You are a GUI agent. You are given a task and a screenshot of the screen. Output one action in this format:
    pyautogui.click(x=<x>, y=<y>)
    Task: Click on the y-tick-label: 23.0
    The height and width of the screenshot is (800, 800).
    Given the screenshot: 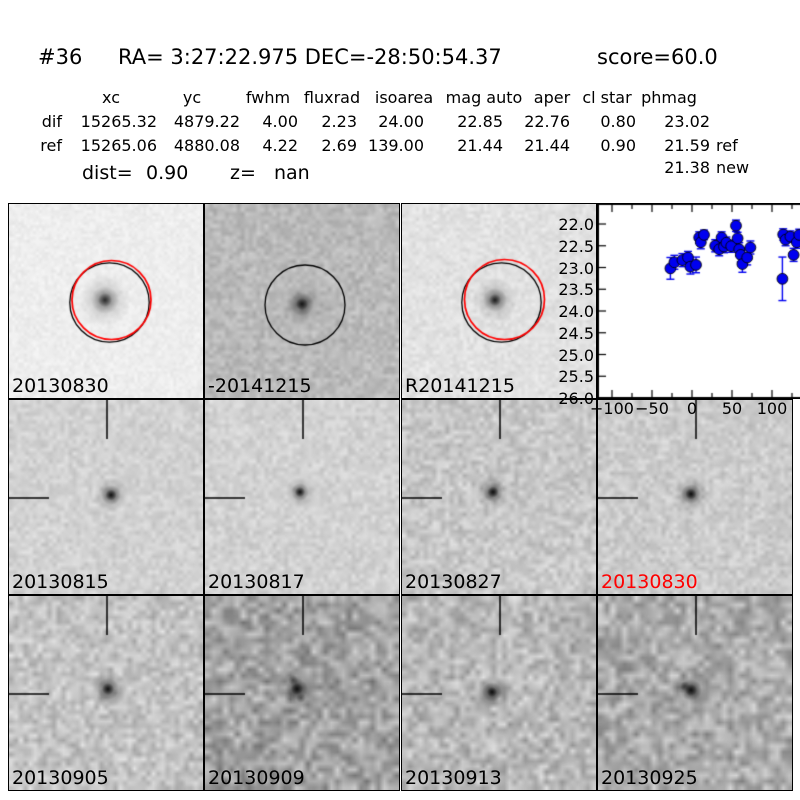 What is the action you would take?
    pyautogui.click(x=576, y=268)
    